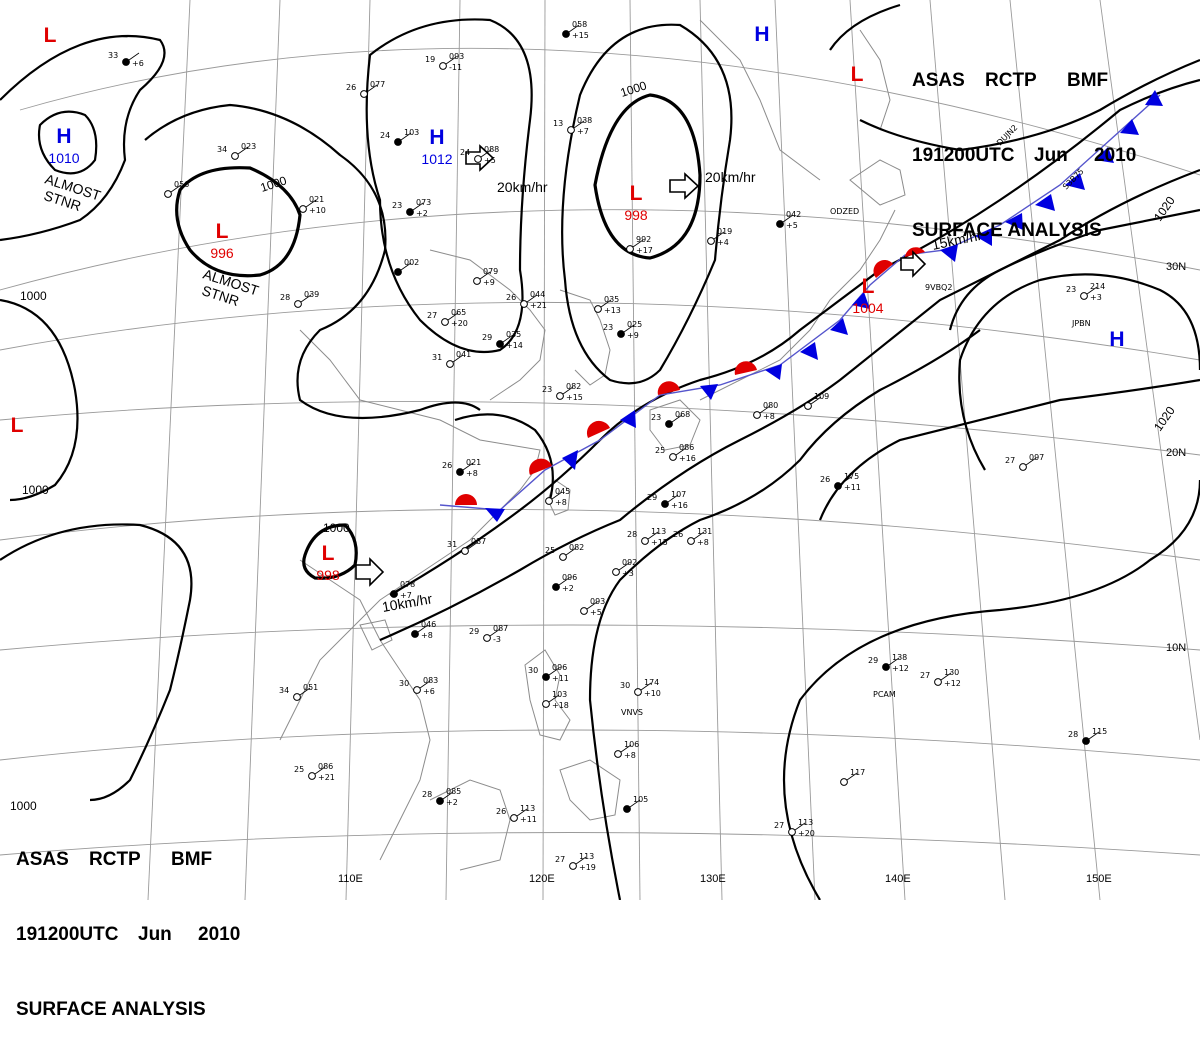 The image size is (1200, 1047). Describe the element at coordinates (328, 575) in the screenshot. I see `center-pressure: 998` at that location.